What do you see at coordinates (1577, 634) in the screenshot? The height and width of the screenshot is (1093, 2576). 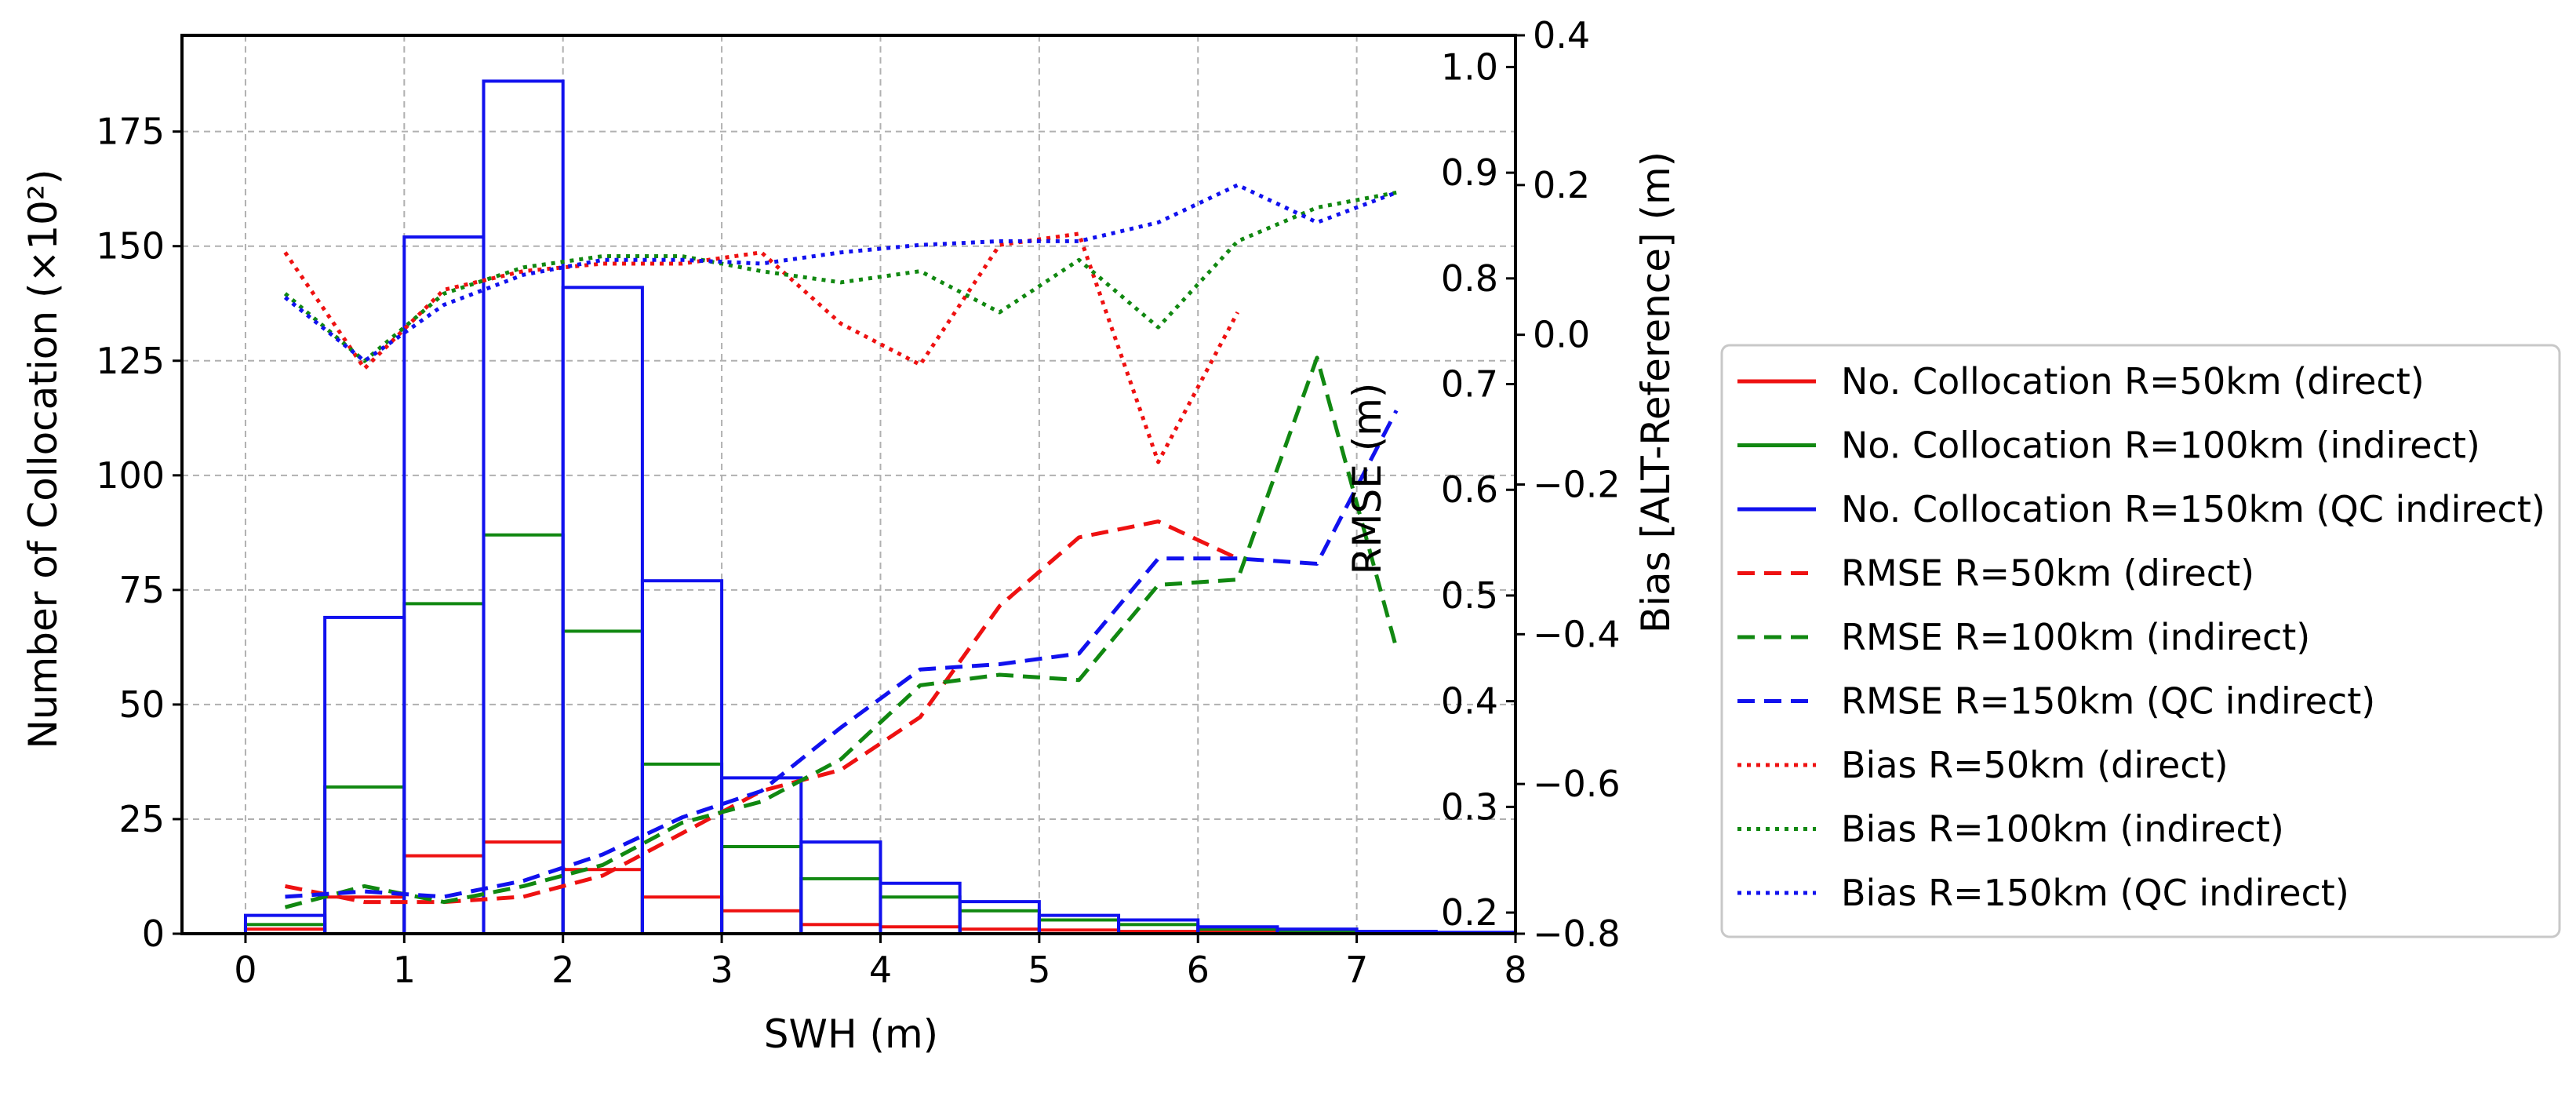 I see `y-bias-tick-label: −0.4` at bounding box center [1577, 634].